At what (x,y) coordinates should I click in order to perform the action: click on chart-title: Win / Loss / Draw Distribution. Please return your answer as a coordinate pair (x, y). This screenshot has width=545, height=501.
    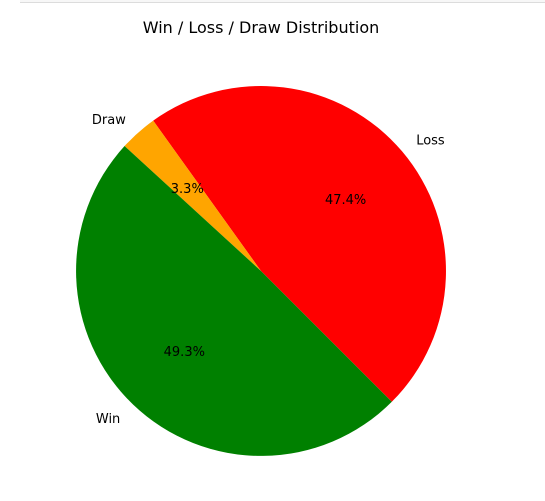
    Looking at the image, I should click on (261, 27).